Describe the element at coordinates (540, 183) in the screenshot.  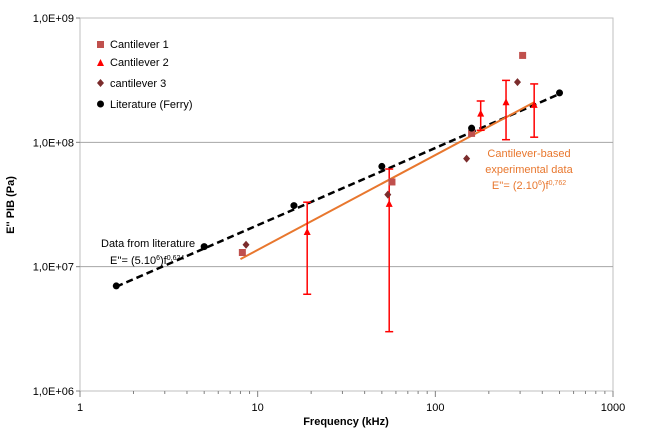
I see `eq-exp-exp1: 6` at that location.